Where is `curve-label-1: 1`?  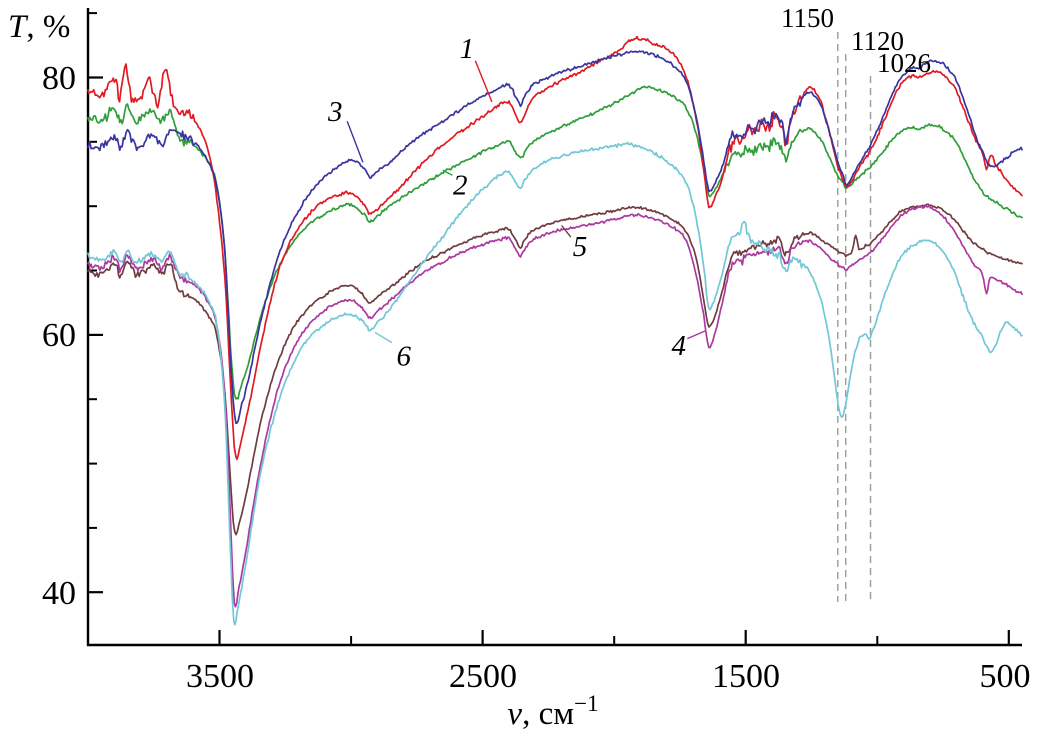
curve-label-1: 1 is located at coordinates (467, 49).